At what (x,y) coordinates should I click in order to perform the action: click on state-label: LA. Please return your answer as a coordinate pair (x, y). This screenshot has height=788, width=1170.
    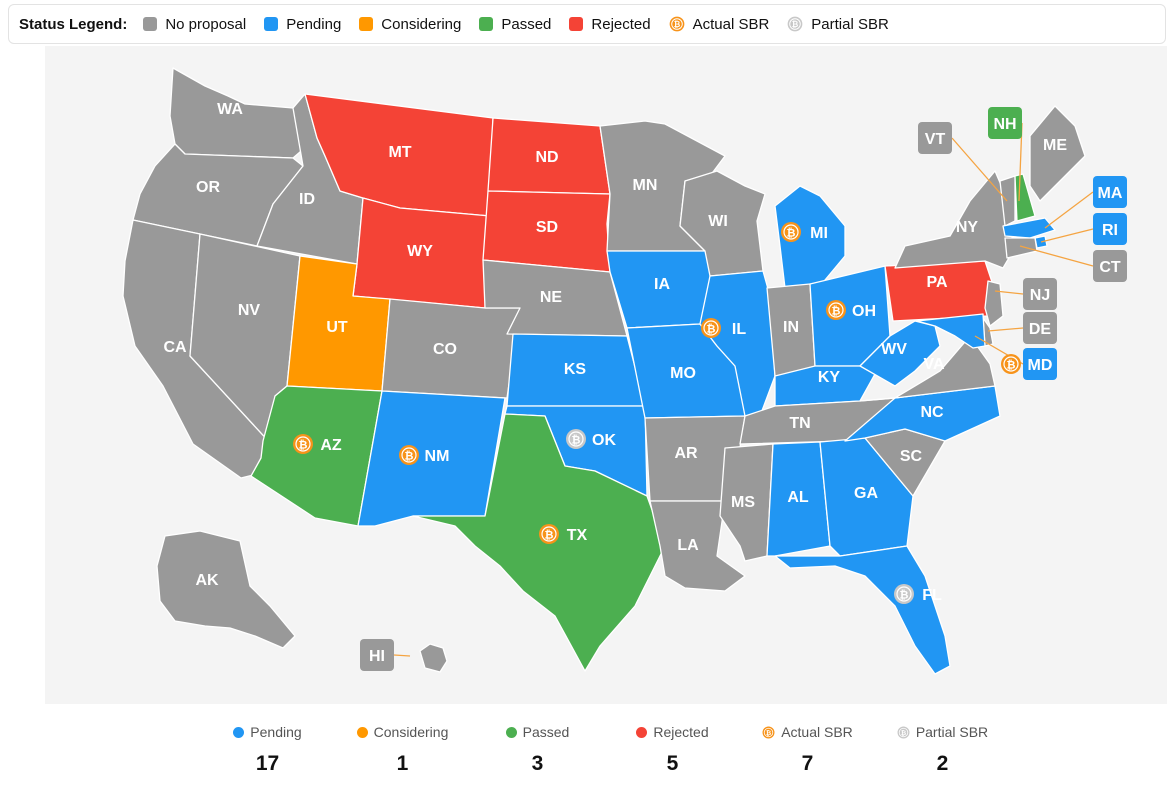
    Looking at the image, I should click on (688, 545).